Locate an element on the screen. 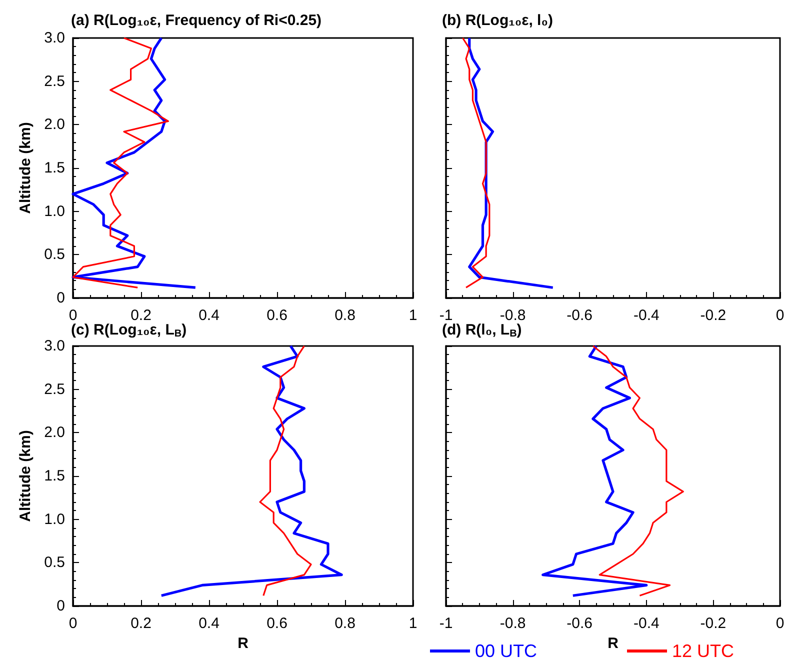 The height and width of the screenshot is (665, 789). chart-title: (b) R(Log₁₀ε, l₀) is located at coordinates (497, 20).